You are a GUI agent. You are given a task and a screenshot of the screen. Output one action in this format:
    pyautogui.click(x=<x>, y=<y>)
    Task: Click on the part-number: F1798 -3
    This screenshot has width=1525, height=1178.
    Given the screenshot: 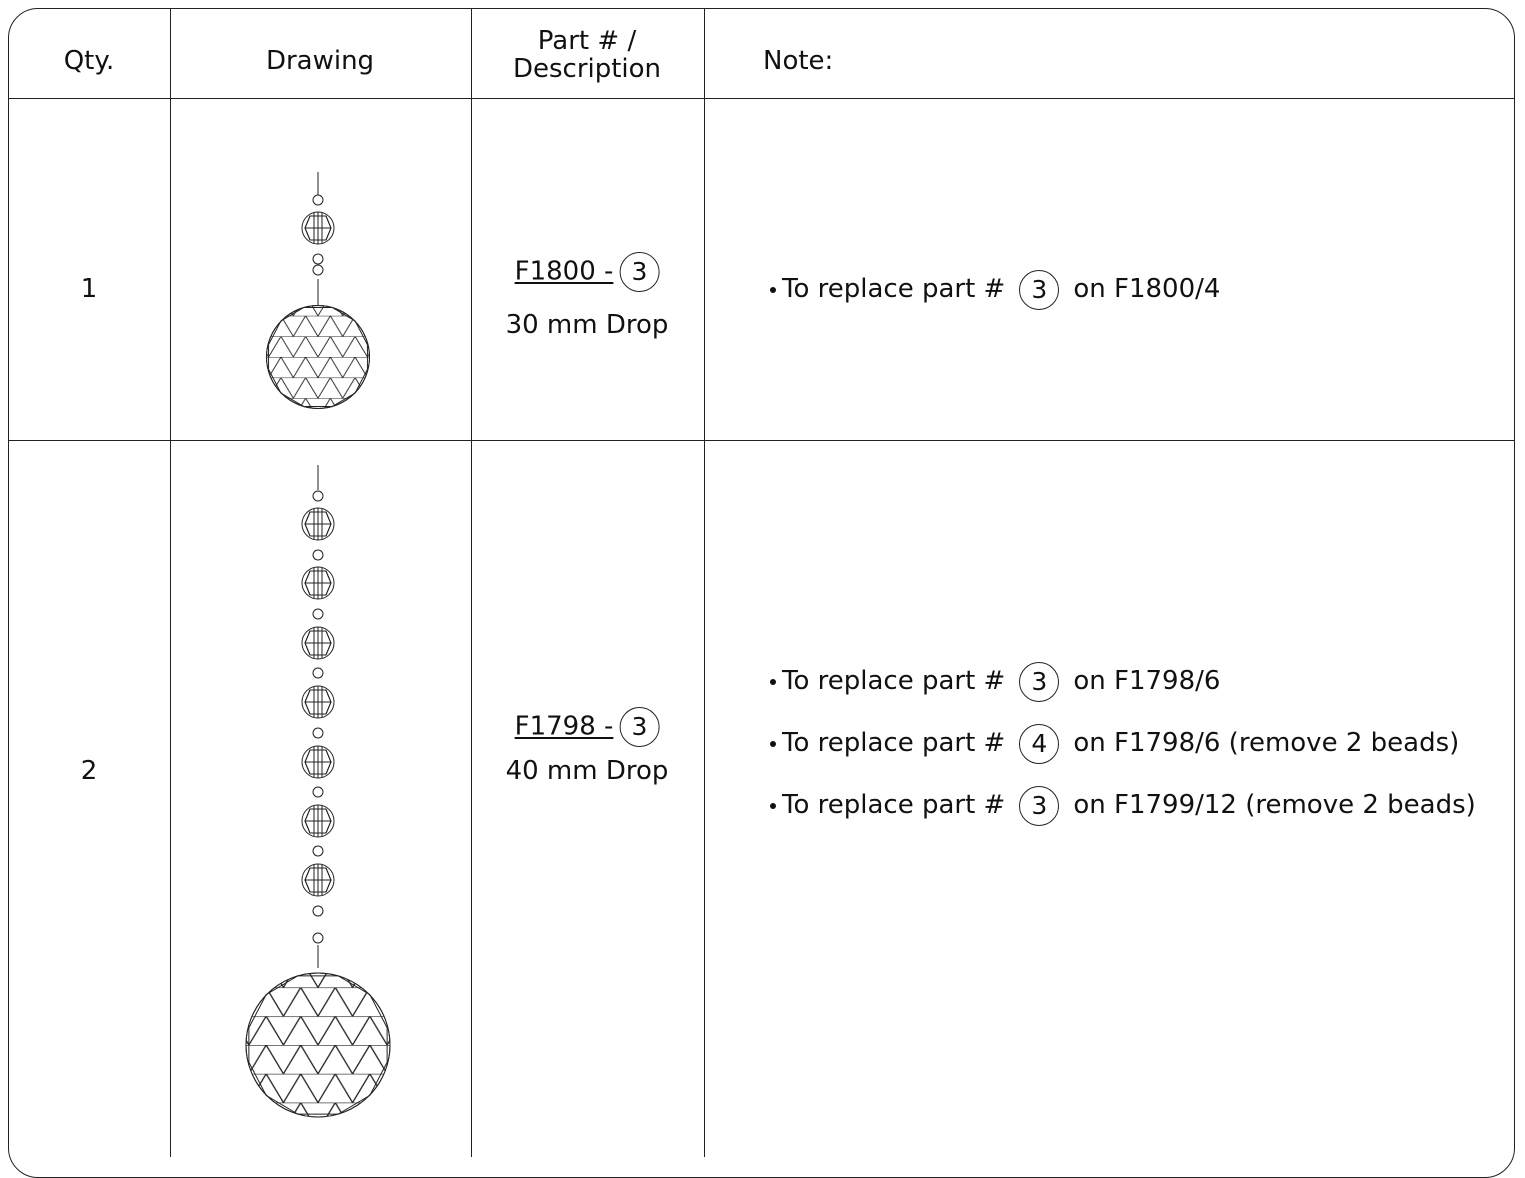 What is the action you would take?
    pyautogui.click(x=590, y=727)
    